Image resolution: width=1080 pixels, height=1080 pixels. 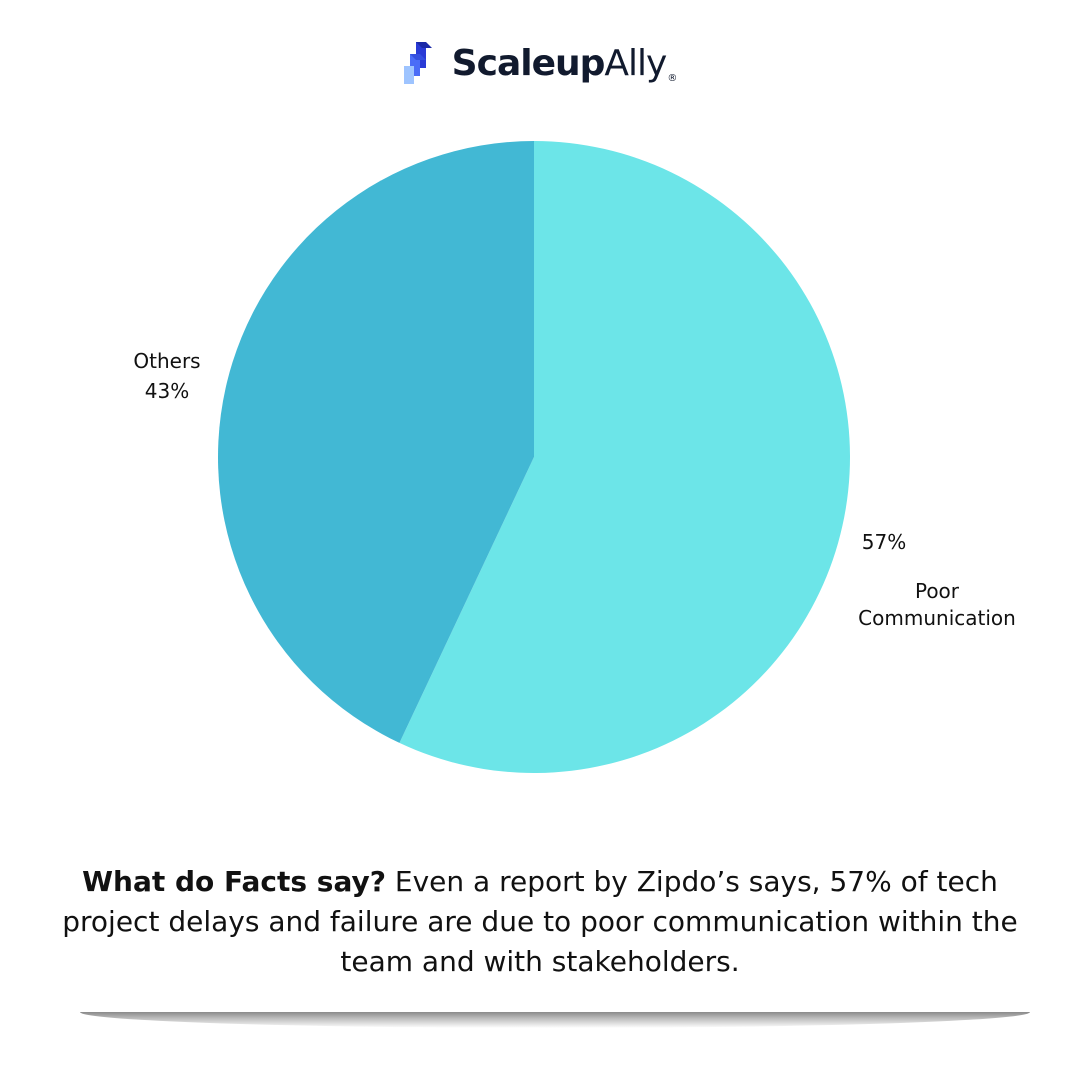 I want to click on others-label: Others, so click(x=166, y=361).